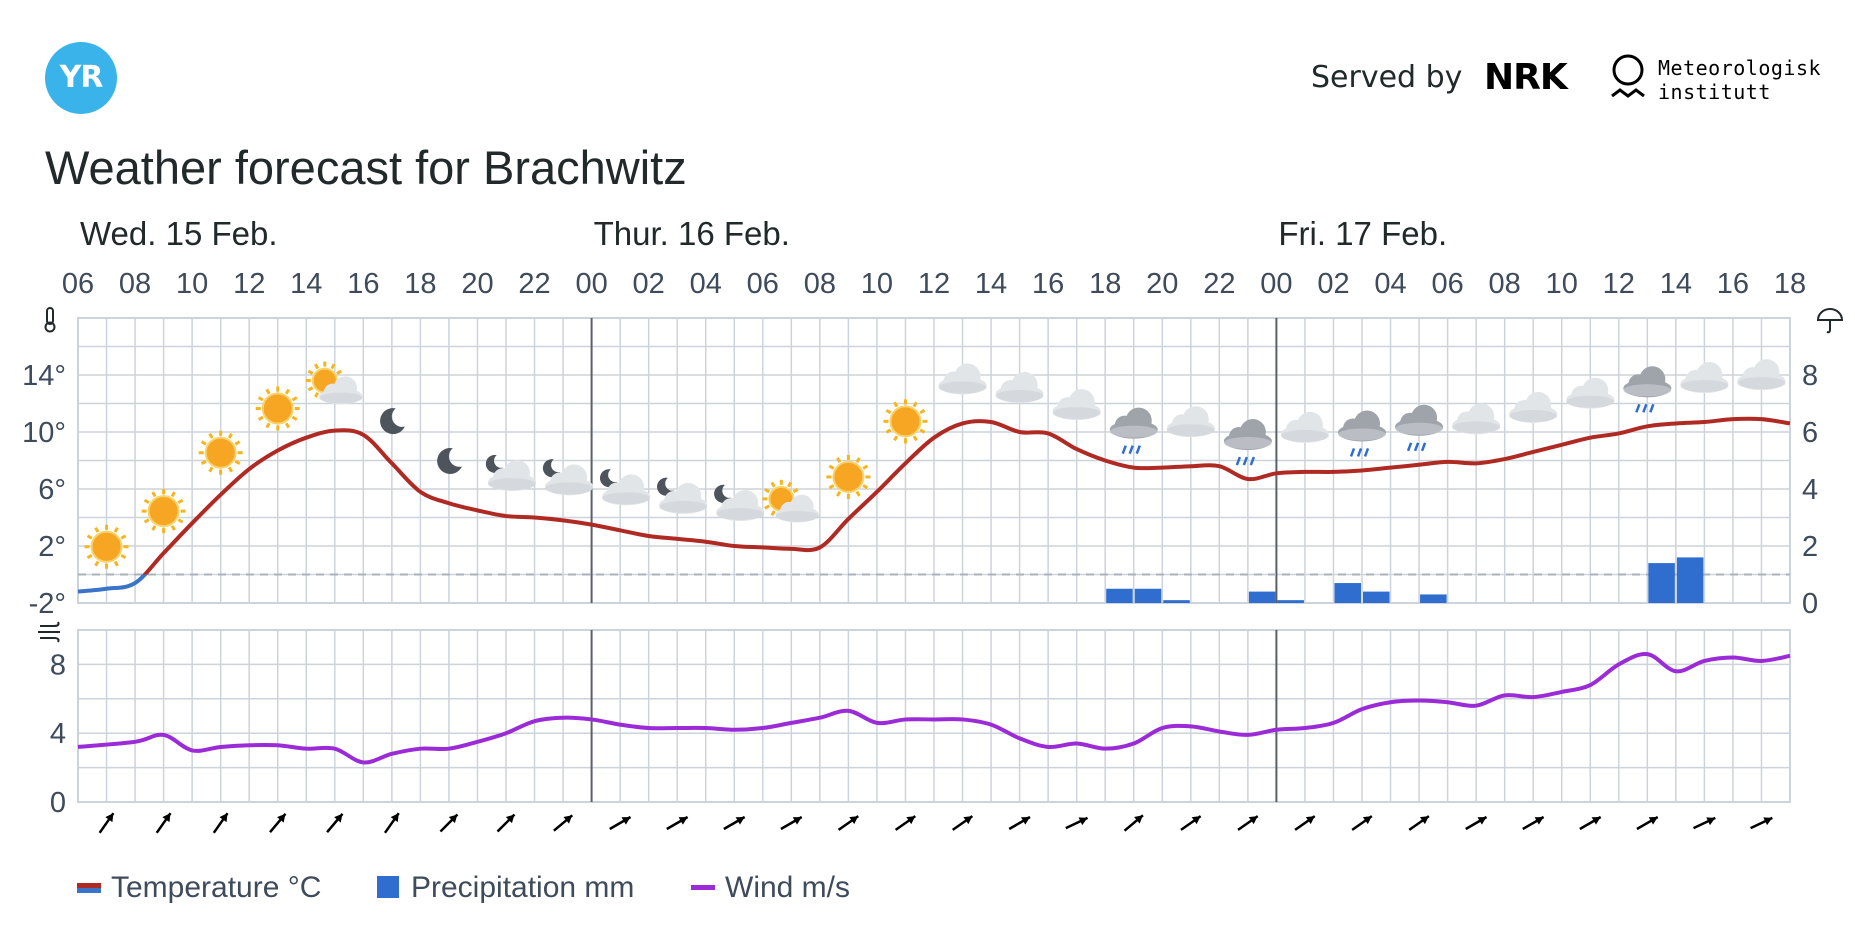  I want to click on umbrella-handle, so click(1828, 327).